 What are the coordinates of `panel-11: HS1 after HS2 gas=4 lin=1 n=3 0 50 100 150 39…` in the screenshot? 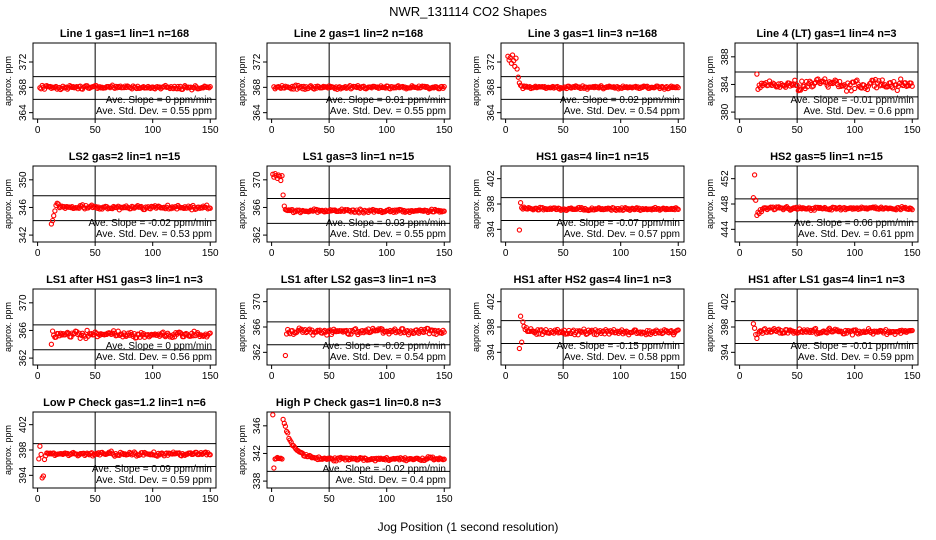 It's located at (579, 328).